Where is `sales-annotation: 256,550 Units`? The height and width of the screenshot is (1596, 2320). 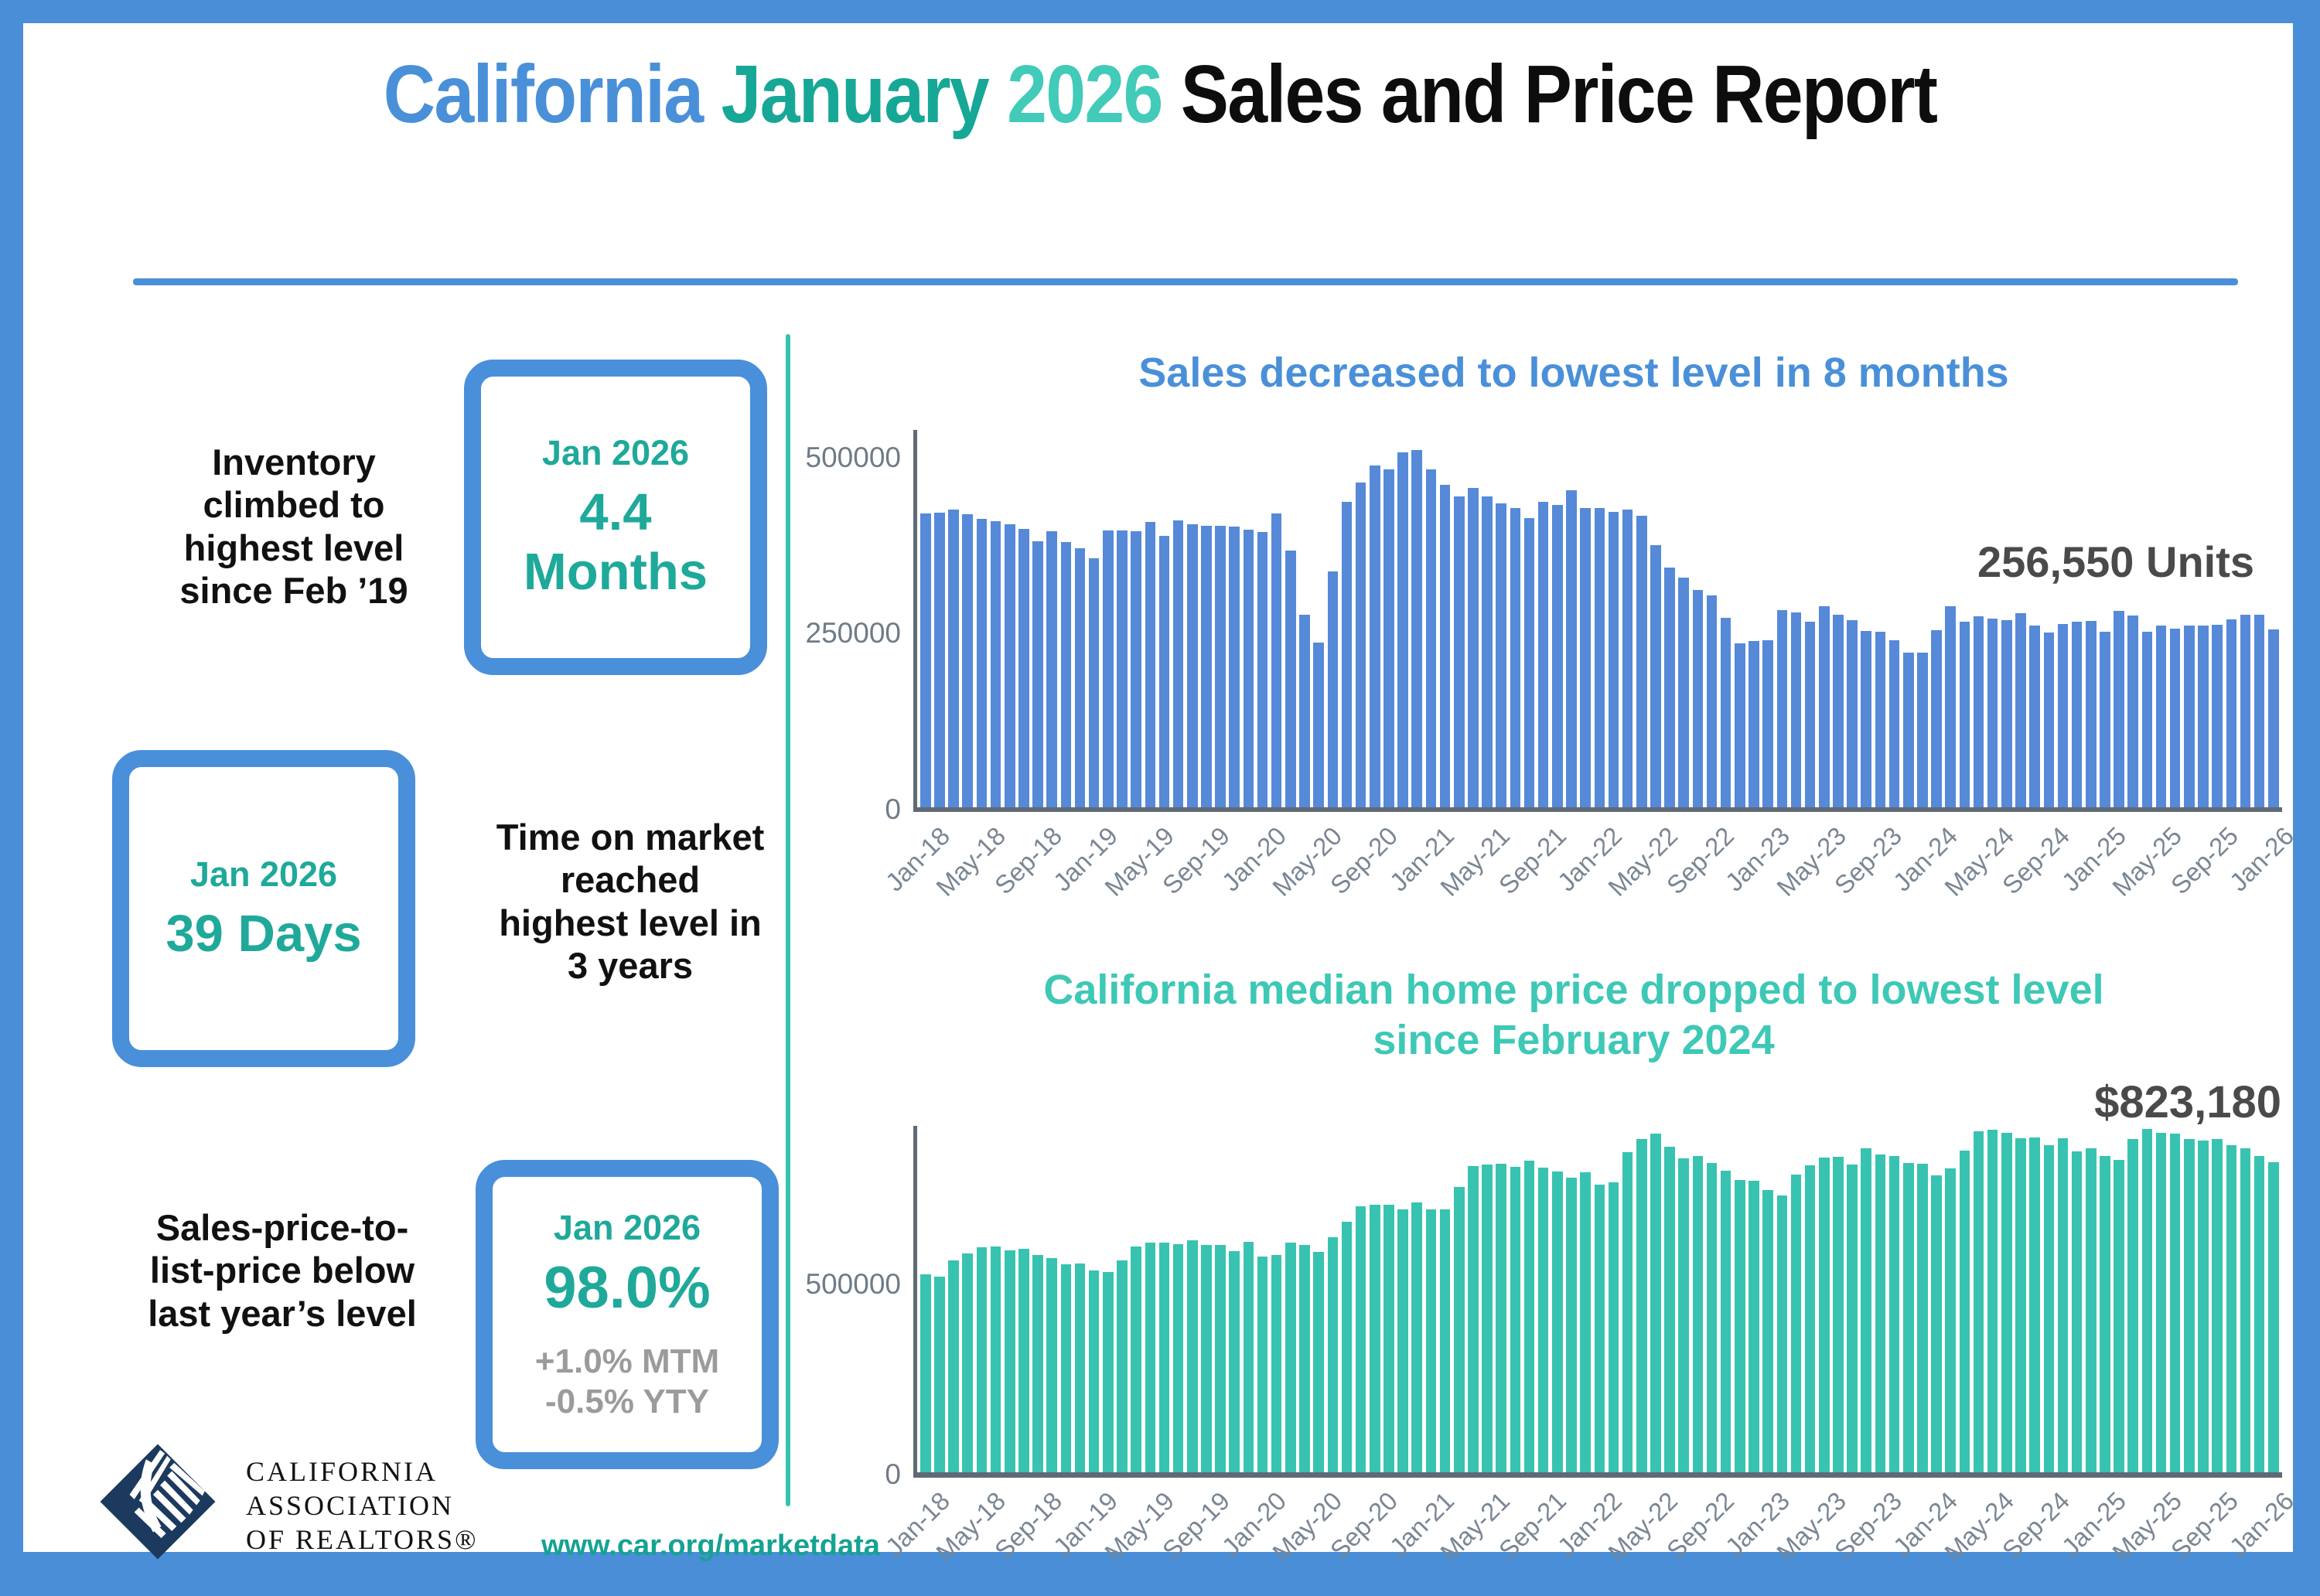
sales-annotation: 256,550 Units is located at coordinates (2115, 561).